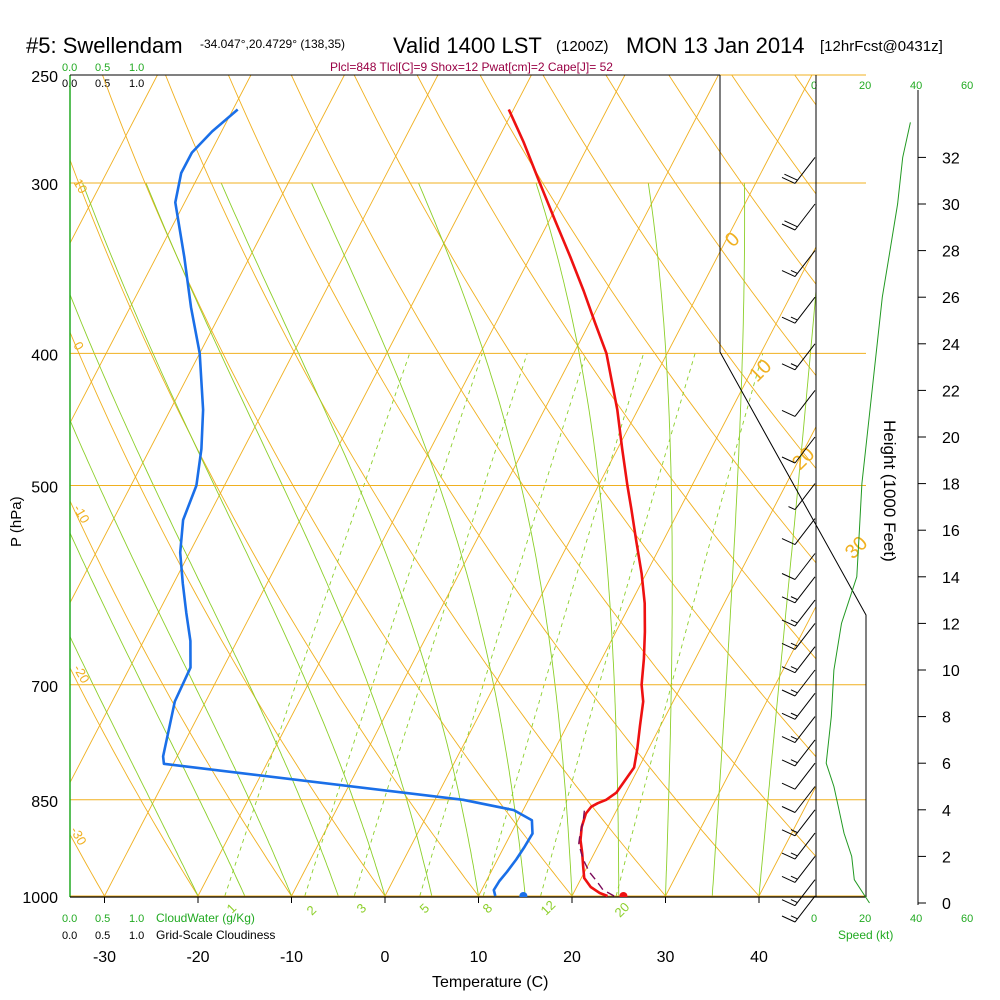  I want to click on bottom-cloudiness-tick: 0.0, so click(69, 936).